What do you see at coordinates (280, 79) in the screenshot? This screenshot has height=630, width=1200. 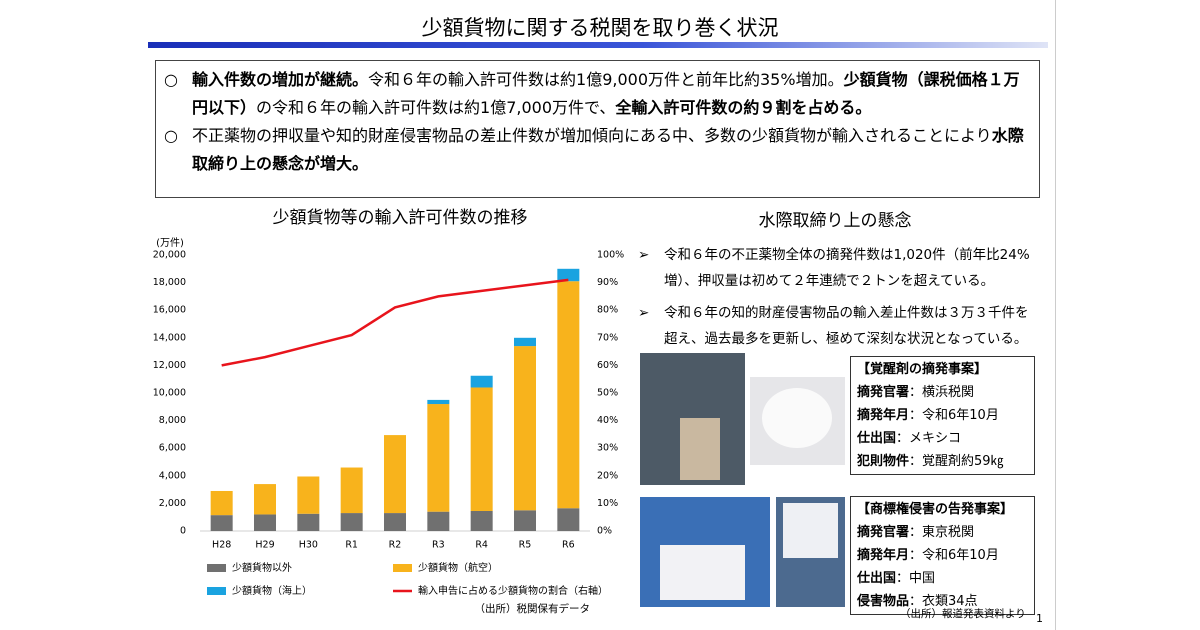 I see `text-segment: 輸入件数の増加が継続。` at bounding box center [280, 79].